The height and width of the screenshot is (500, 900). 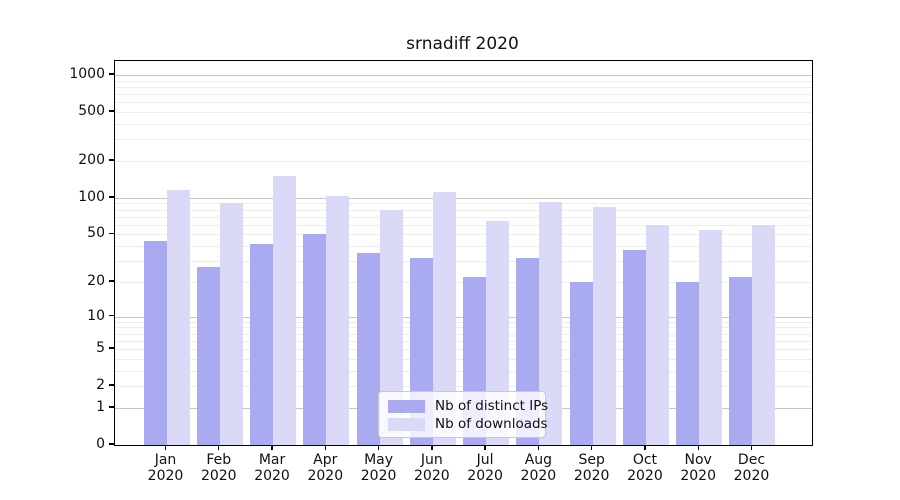 What do you see at coordinates (155, 343) in the screenshot?
I see `bar-distinct-ips-jan` at bounding box center [155, 343].